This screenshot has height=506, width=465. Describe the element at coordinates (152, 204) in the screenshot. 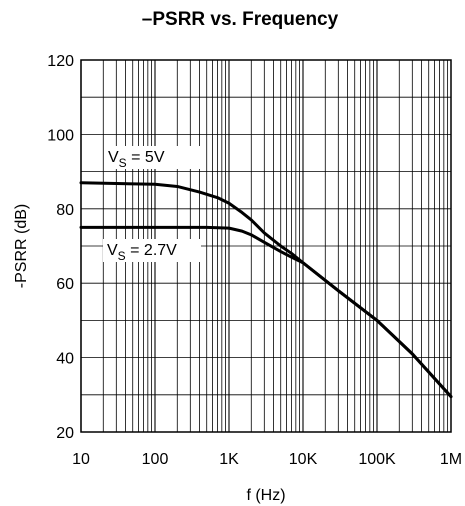

I see `annotations: VS = 5V VS = 2.7V` at that location.